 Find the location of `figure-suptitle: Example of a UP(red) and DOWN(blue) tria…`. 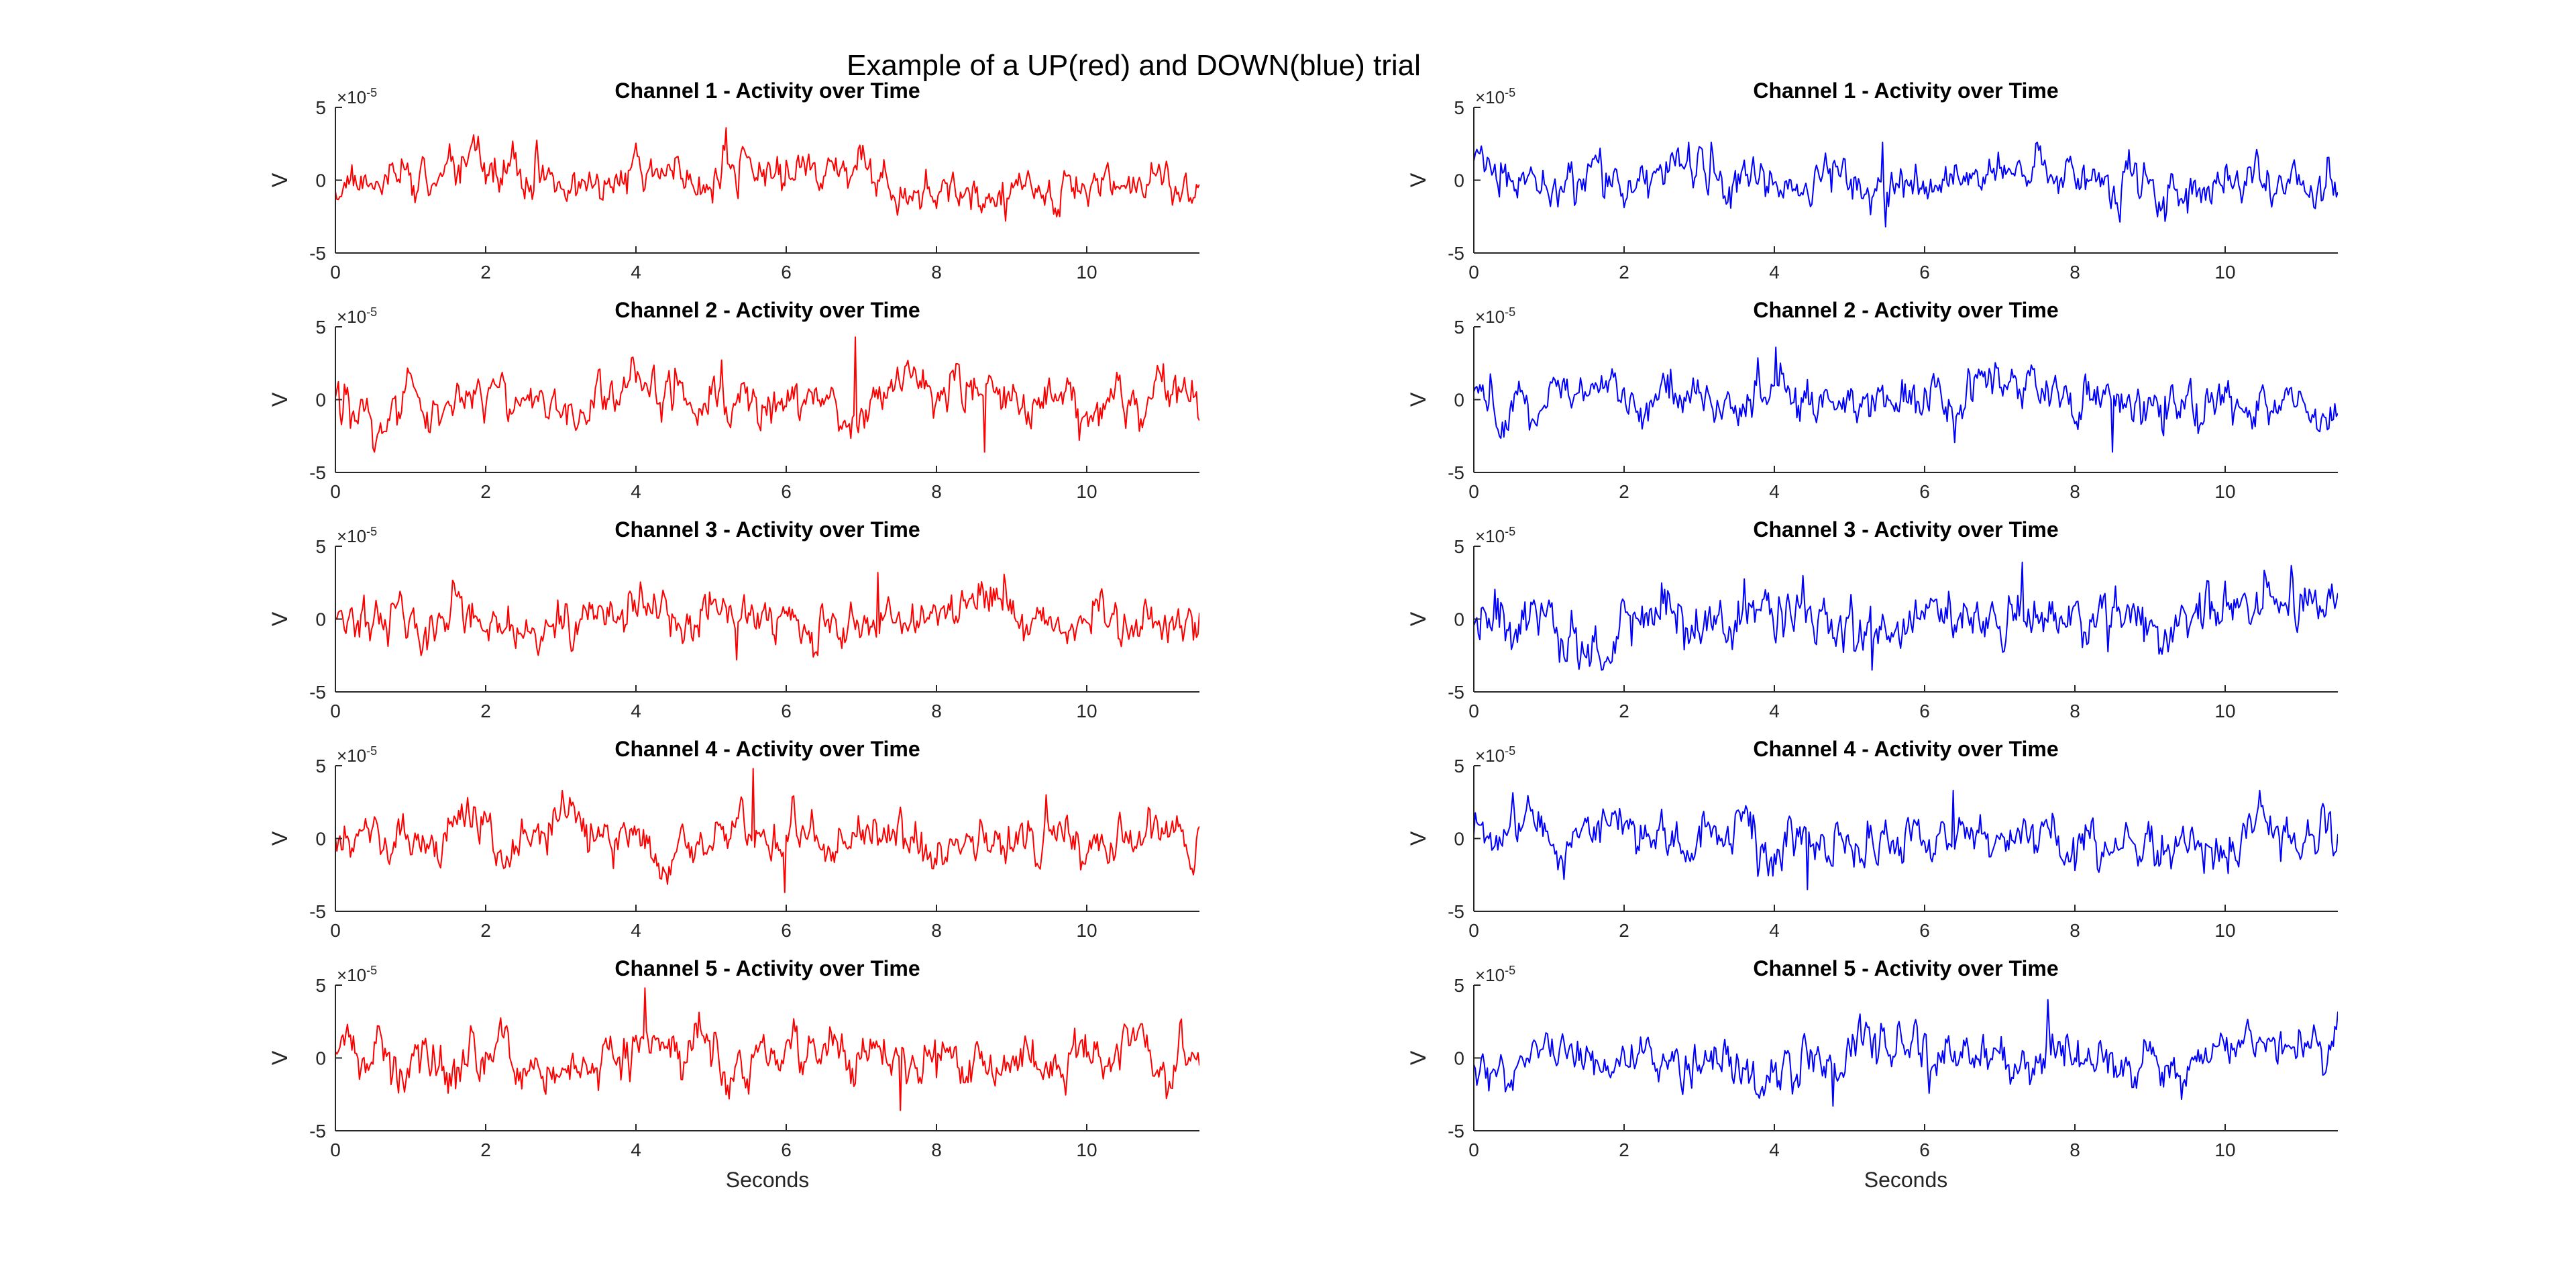

figure-suptitle: Example of a UP(red) and DOWN(blue) tria… is located at coordinates (1134, 65).